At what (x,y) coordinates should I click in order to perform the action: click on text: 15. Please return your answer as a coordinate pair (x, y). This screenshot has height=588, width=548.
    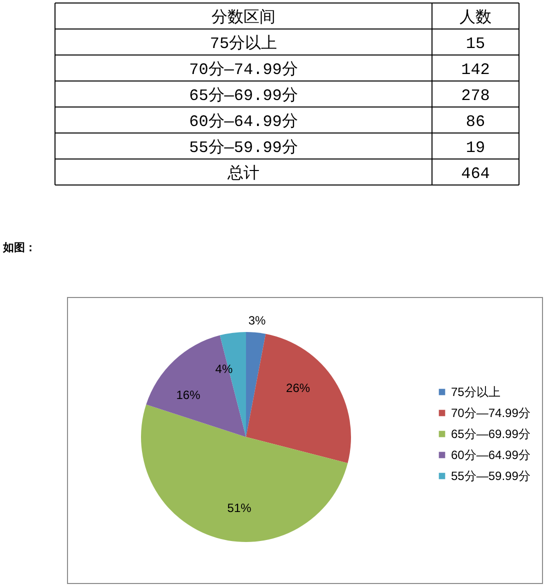
    Looking at the image, I should click on (476, 44).